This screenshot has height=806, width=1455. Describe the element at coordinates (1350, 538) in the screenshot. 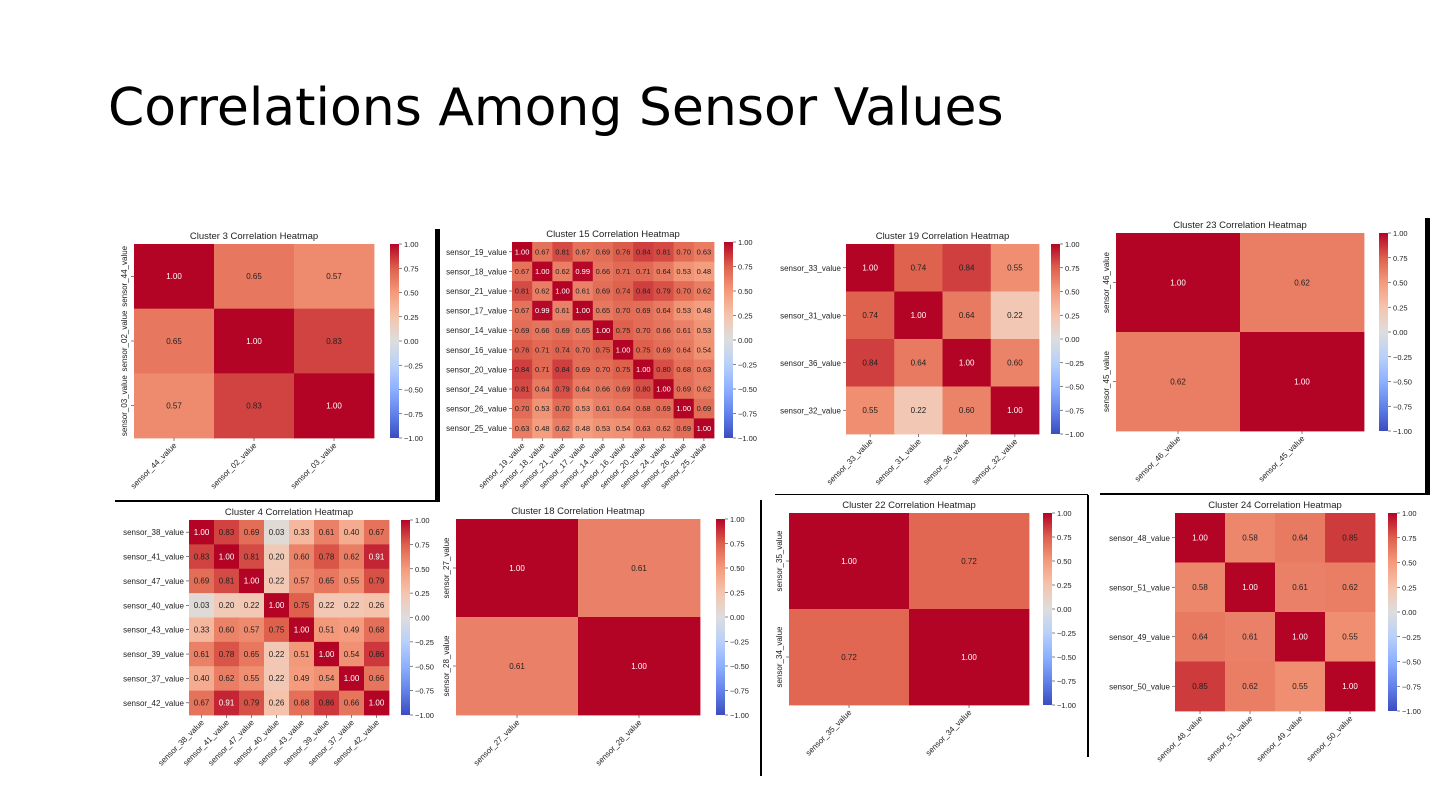

I see `cell-value-label: 0.85` at that location.